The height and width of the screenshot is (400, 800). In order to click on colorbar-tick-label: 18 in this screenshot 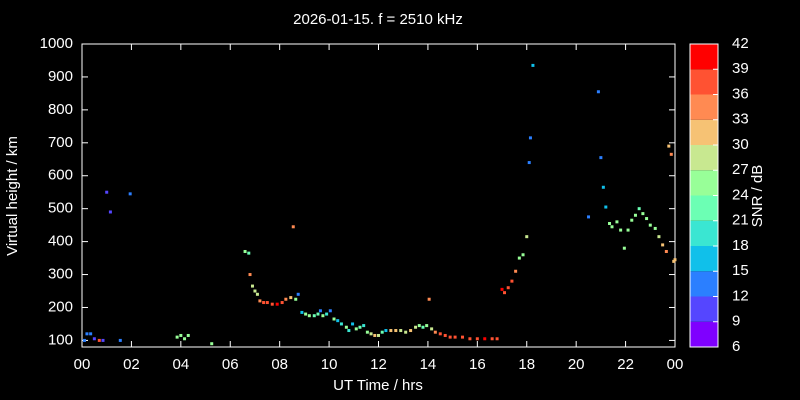, I will do `click(740, 245)`.